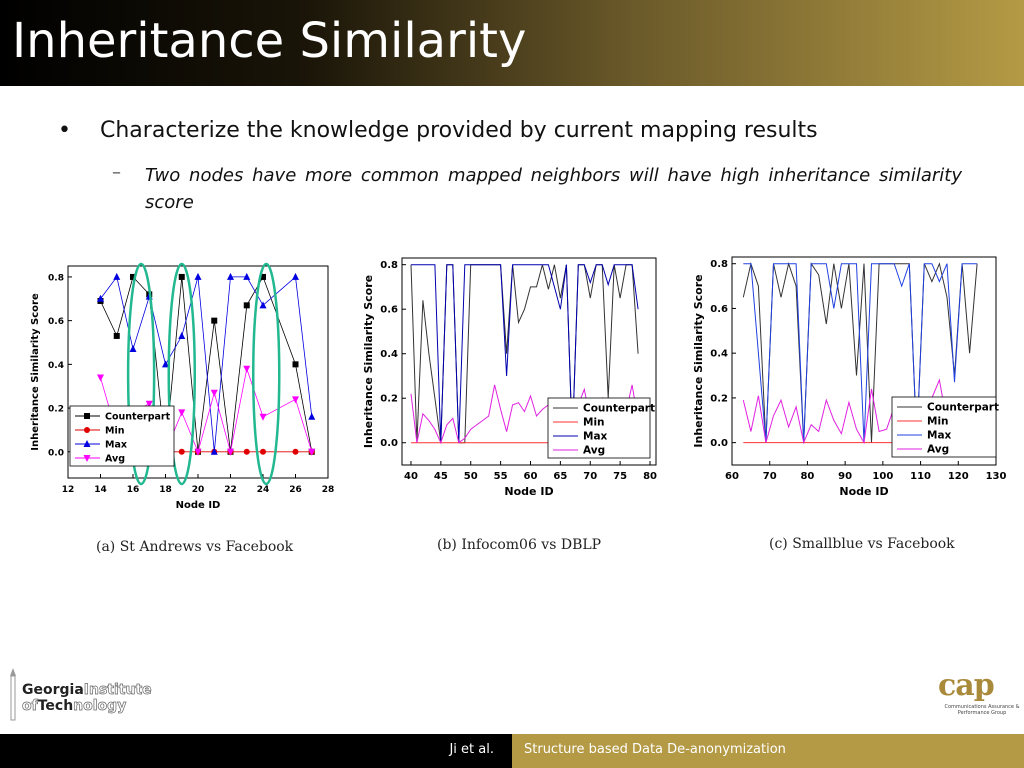 This screenshot has height=768, width=1024. Describe the element at coordinates (996, 476) in the screenshot. I see `x-tick-label: 130` at that location.